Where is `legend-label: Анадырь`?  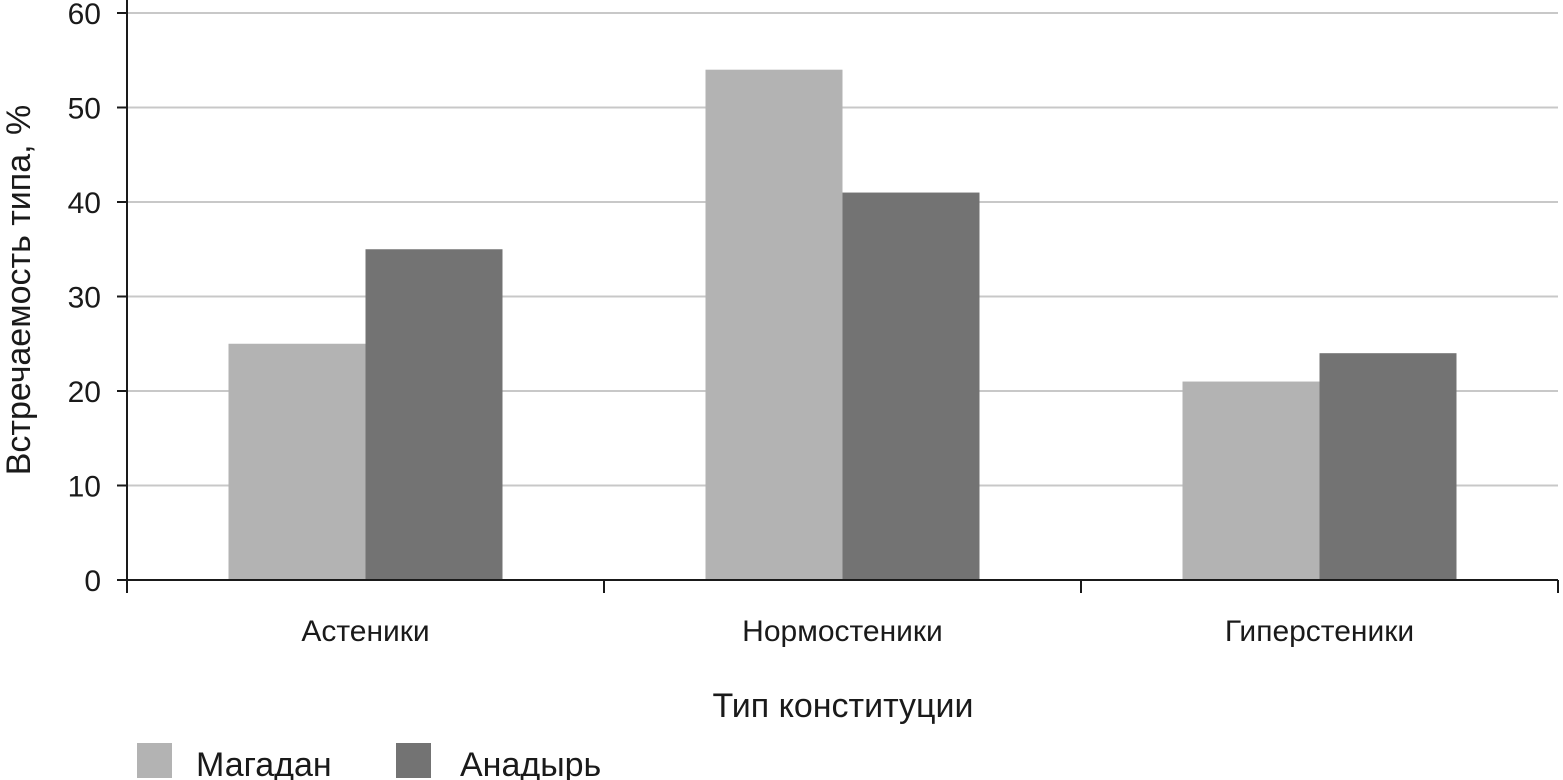 legend-label: Анадырь is located at coordinates (530, 763).